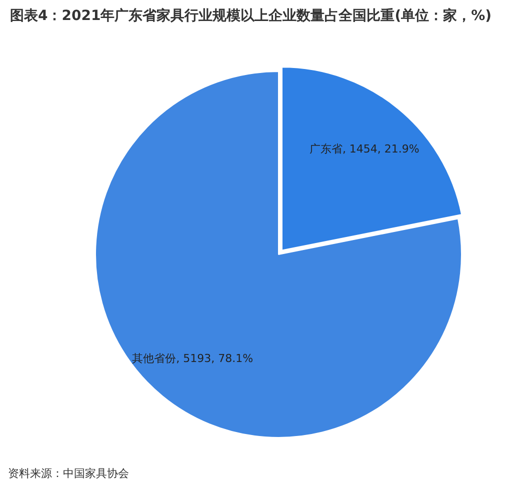 This screenshot has height=498, width=513. What do you see at coordinates (68, 473) in the screenshot?
I see `text: 资料来源：中国家具协会` at bounding box center [68, 473].